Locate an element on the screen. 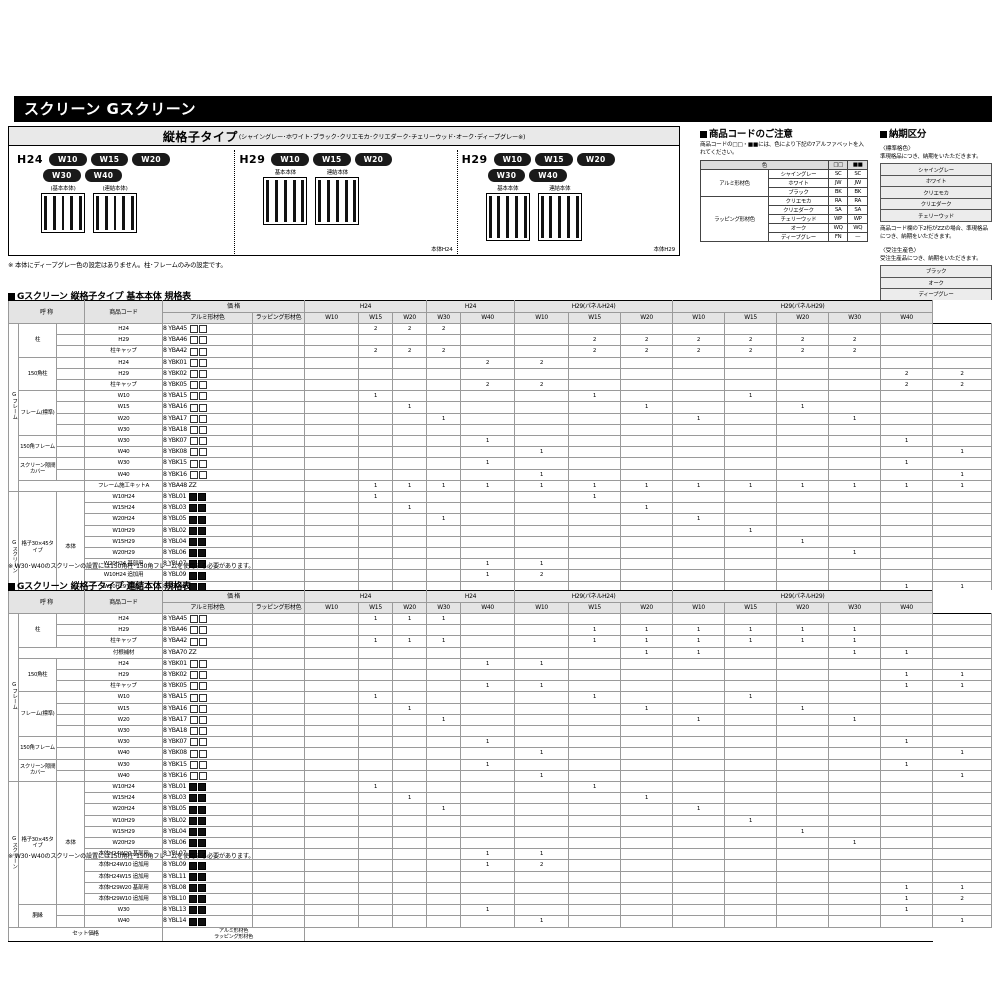 The image size is (1000, 983). screen-louver-figure is located at coordinates (507, 217).